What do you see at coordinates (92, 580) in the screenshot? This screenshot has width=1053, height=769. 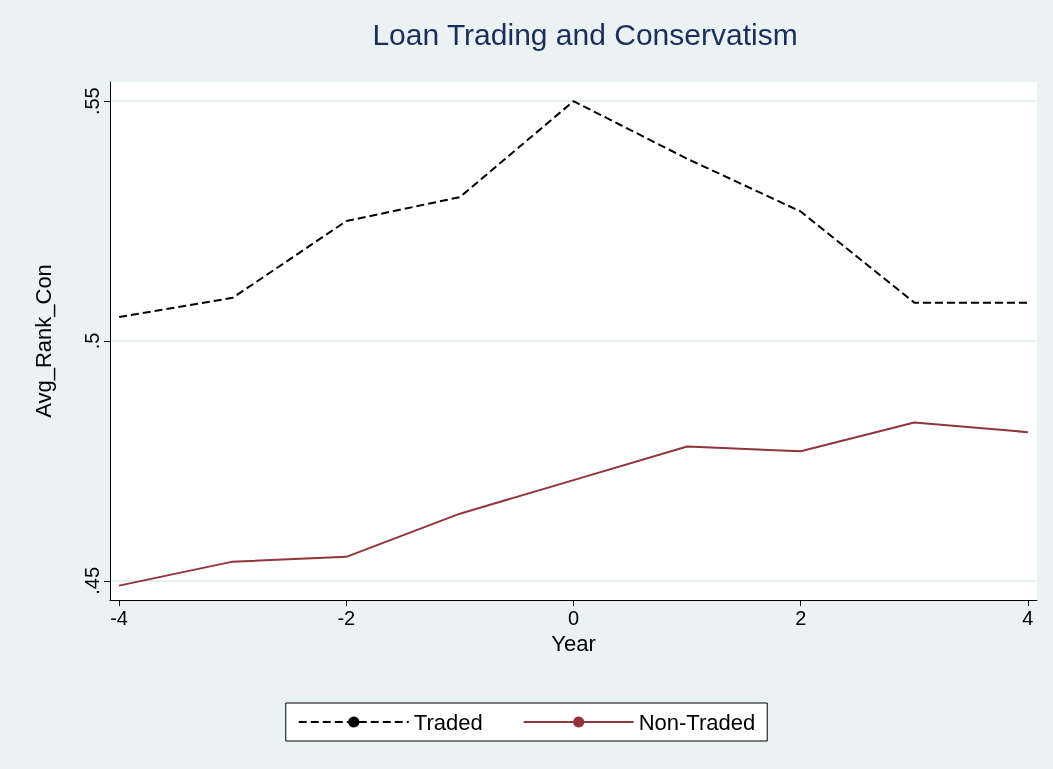 I see `y-tick-label: .45` at bounding box center [92, 580].